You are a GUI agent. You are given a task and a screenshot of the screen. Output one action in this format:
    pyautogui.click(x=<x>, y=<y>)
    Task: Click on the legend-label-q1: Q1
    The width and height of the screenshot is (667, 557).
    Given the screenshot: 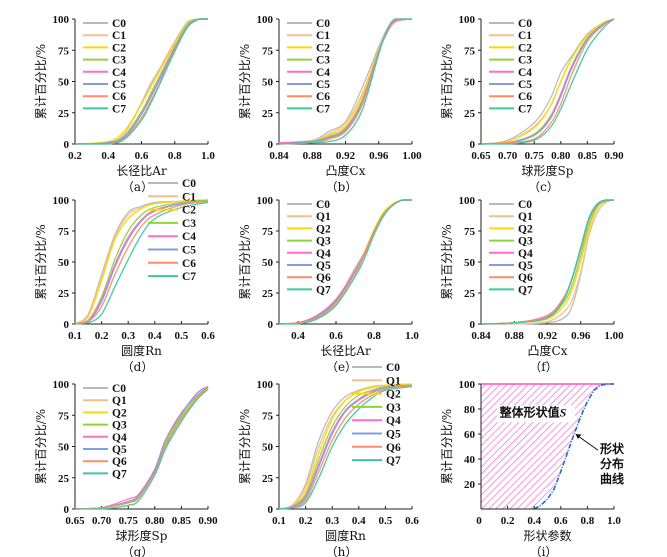 What is the action you would take?
    pyautogui.click(x=393, y=381)
    